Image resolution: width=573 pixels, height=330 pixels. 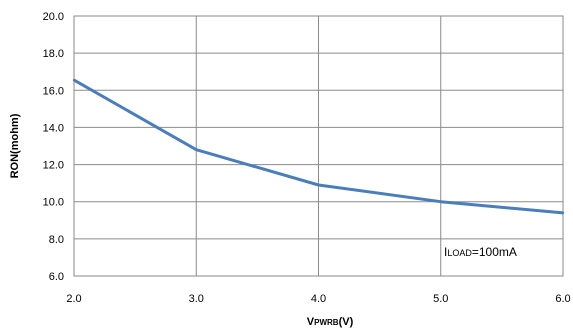 I want to click on x-tick-label: 2.0, so click(x=73, y=299).